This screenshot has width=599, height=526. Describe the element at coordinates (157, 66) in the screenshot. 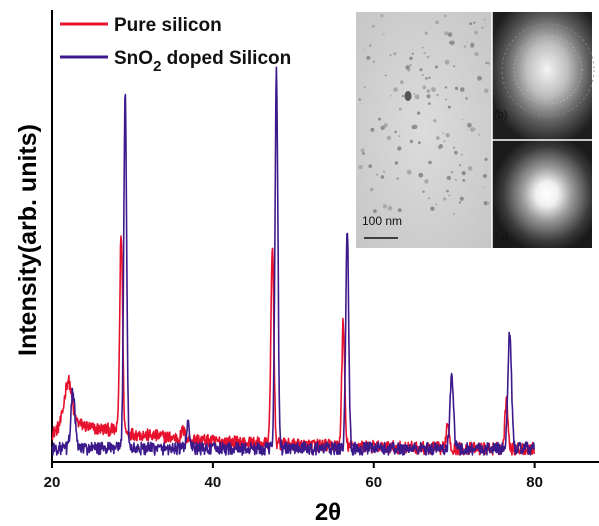

I see `legend-label-subscript: 2` at that location.